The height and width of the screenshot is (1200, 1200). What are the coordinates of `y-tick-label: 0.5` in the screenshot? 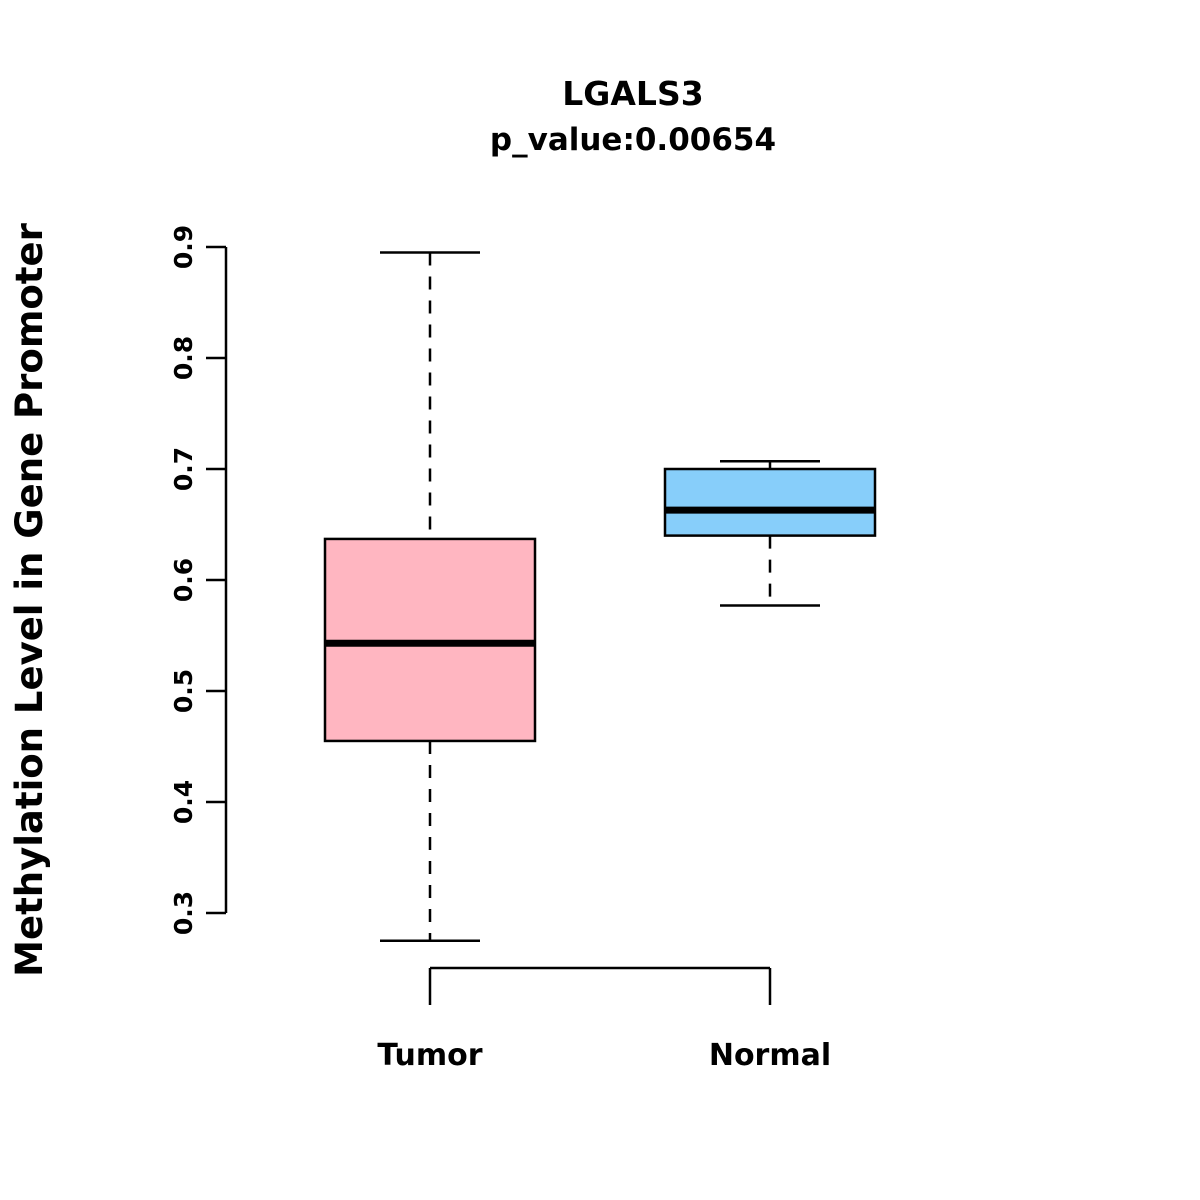 It's located at (183, 691).